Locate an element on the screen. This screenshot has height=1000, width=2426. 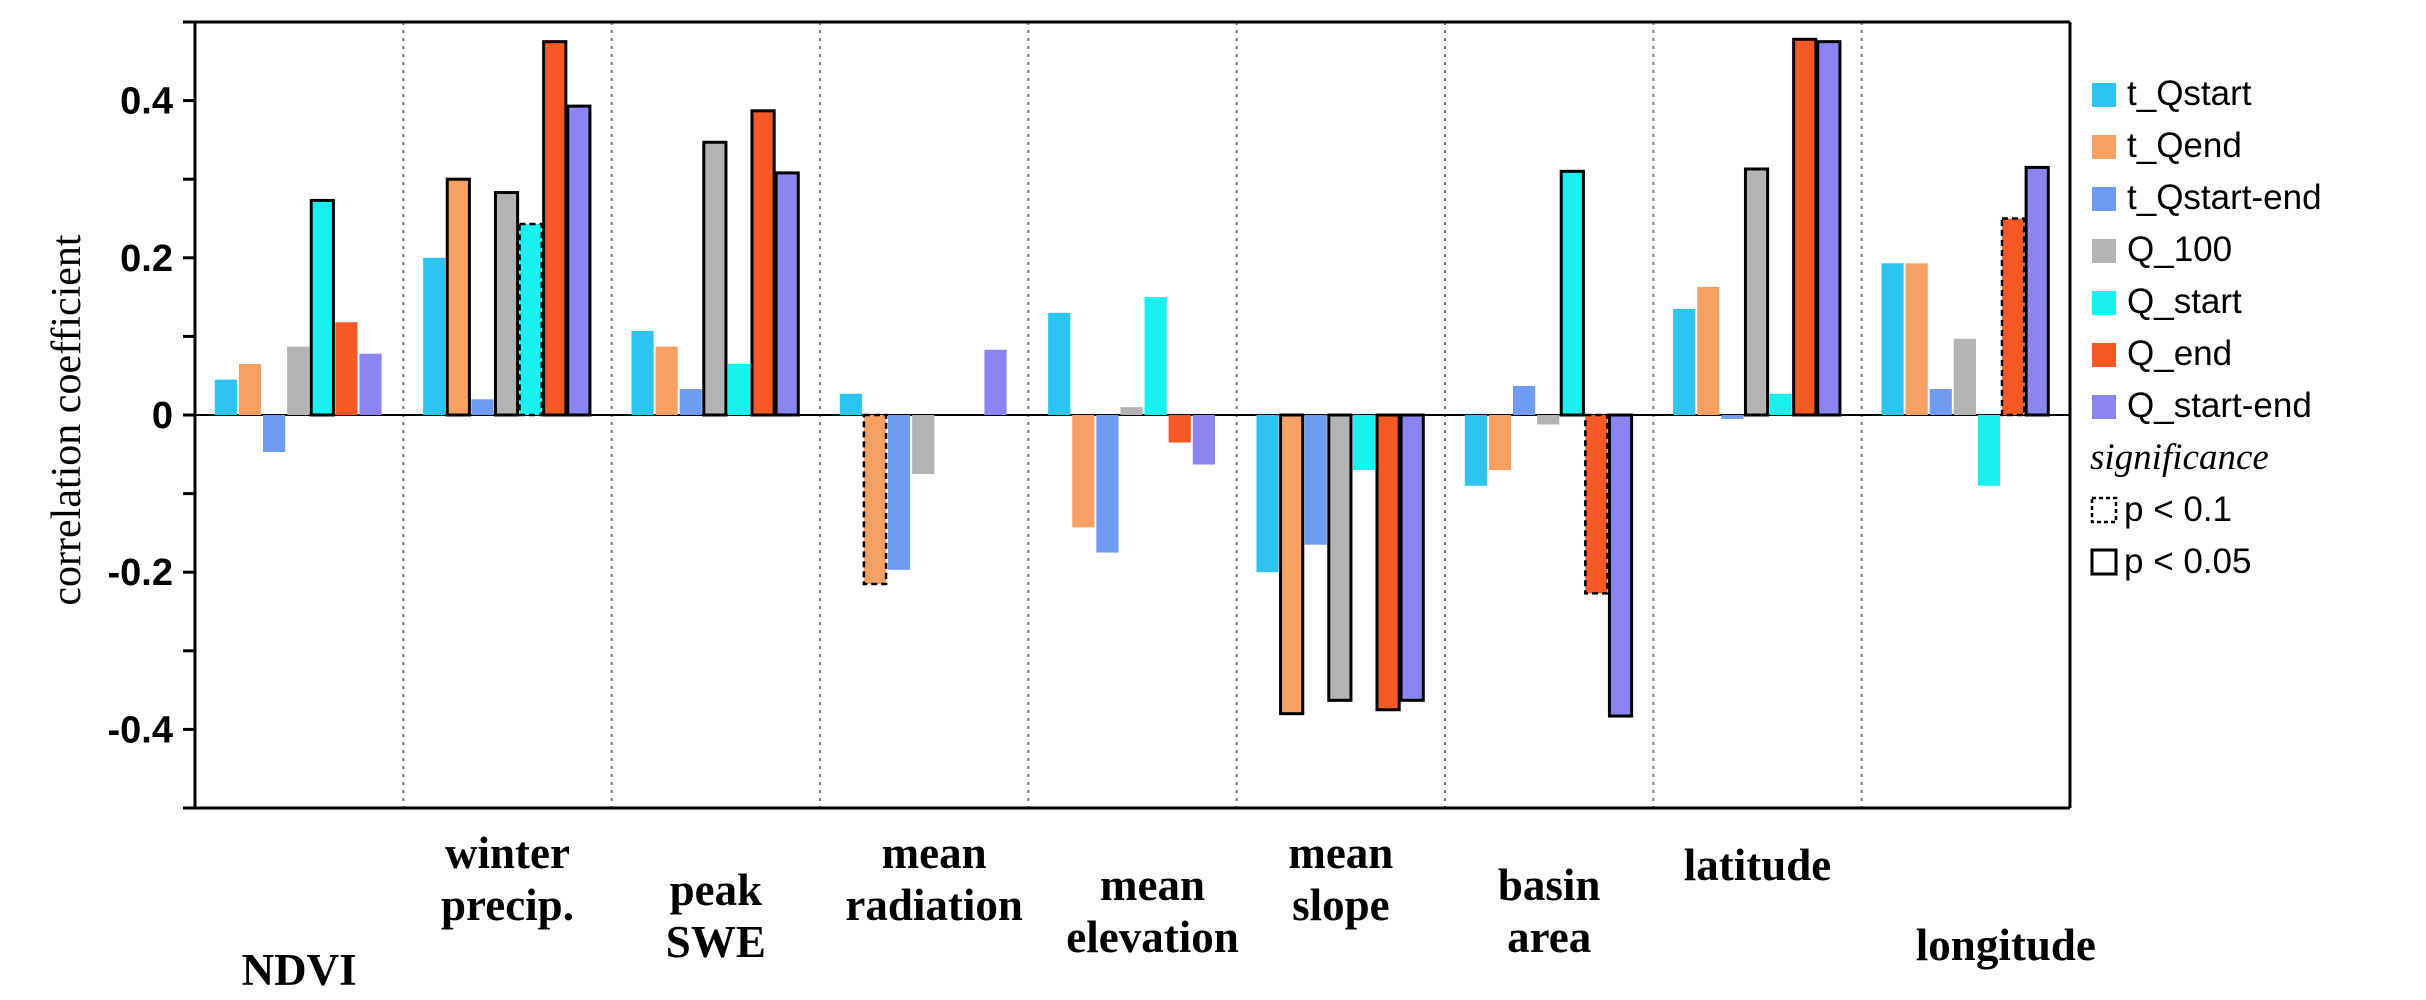
legend-swatch-Q_start is located at coordinates (2104, 303).